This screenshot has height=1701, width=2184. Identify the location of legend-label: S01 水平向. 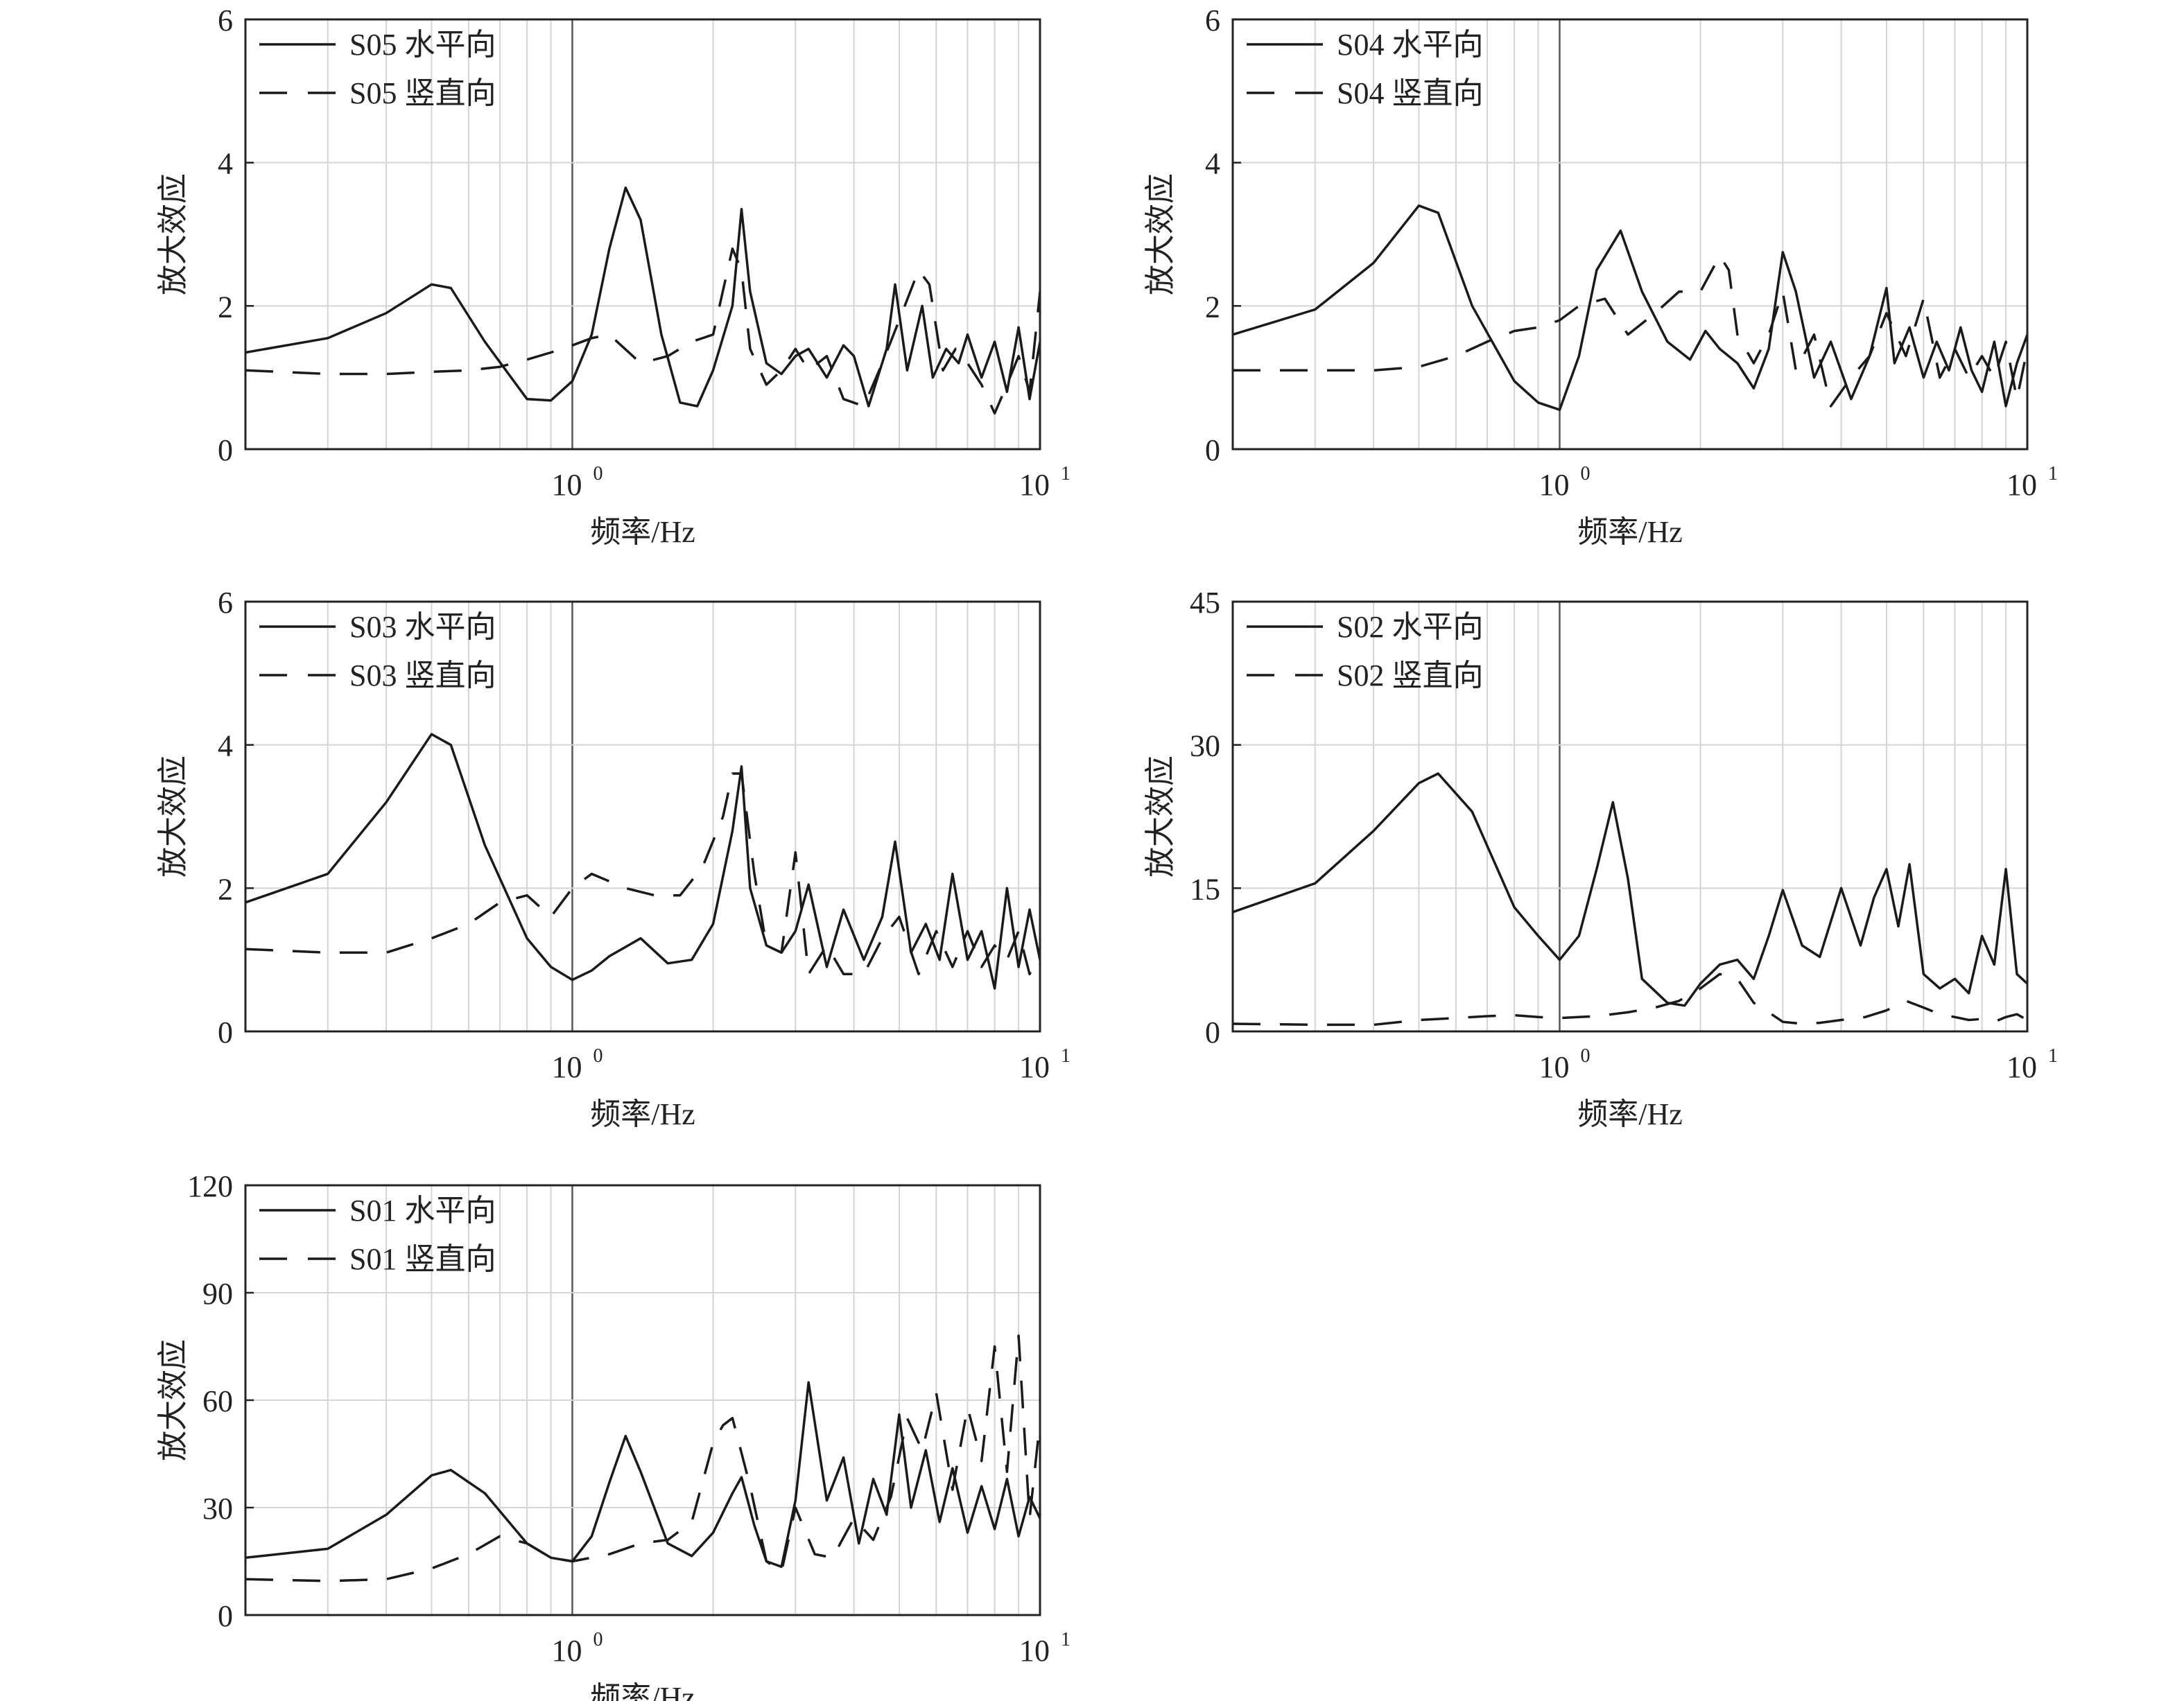
(422, 1211).